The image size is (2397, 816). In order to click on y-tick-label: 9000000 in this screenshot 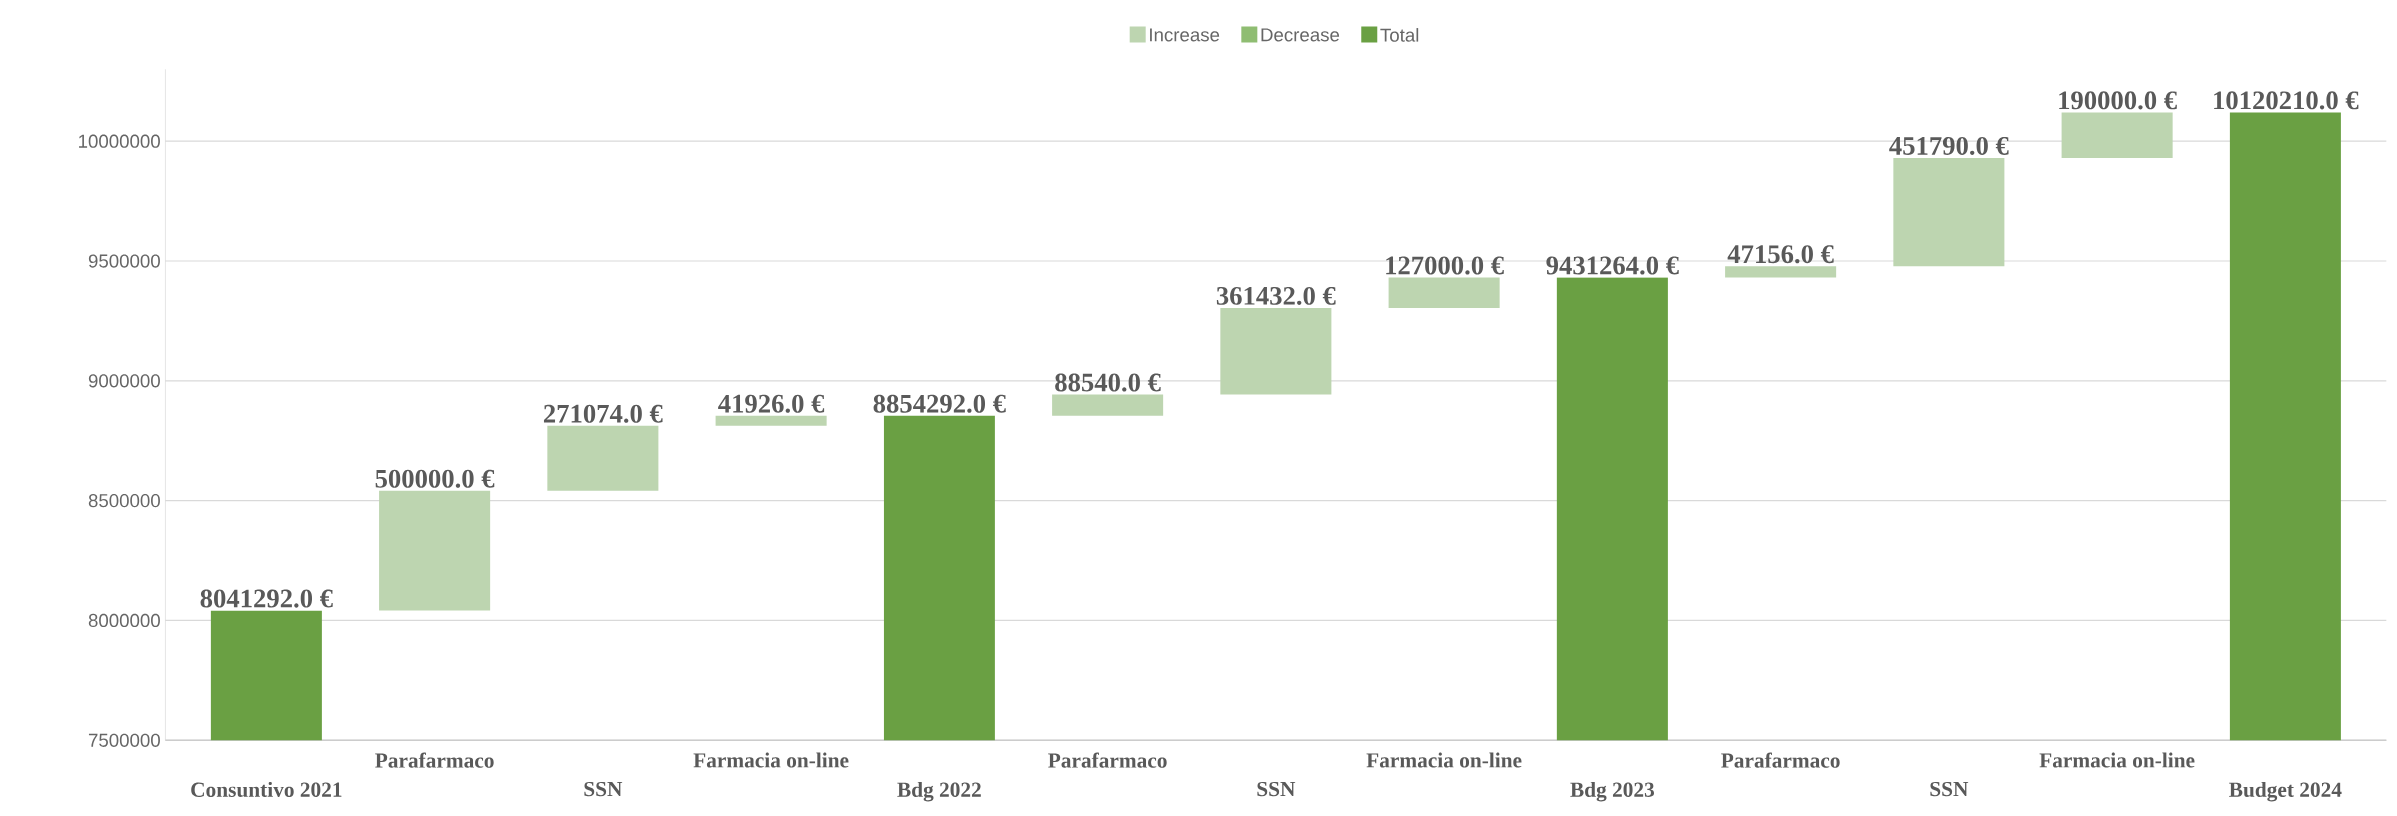, I will do `click(124, 381)`.